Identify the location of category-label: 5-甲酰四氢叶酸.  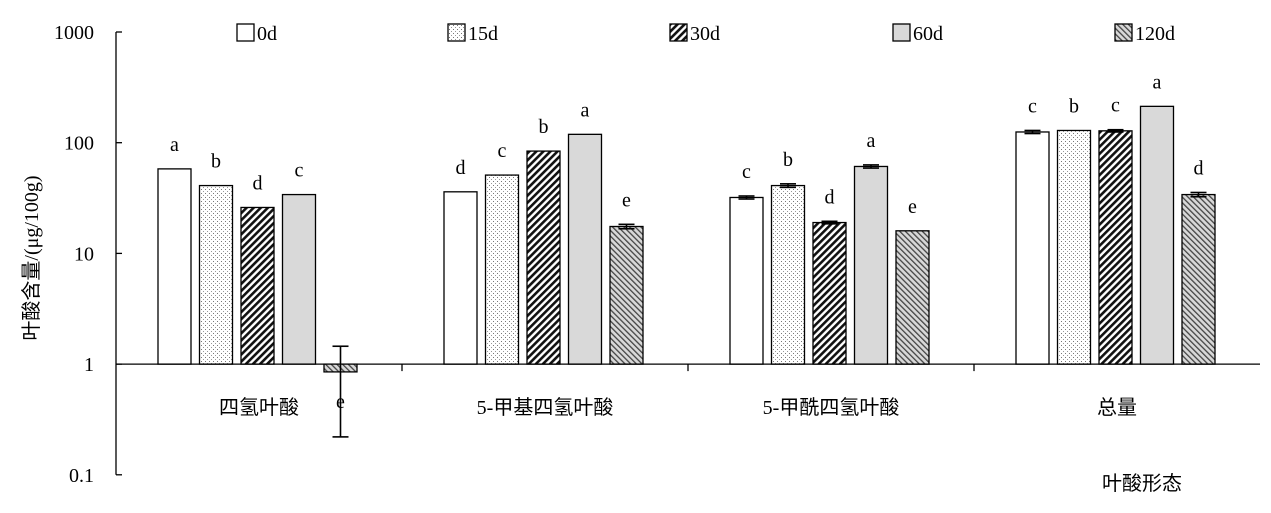
(831, 407).